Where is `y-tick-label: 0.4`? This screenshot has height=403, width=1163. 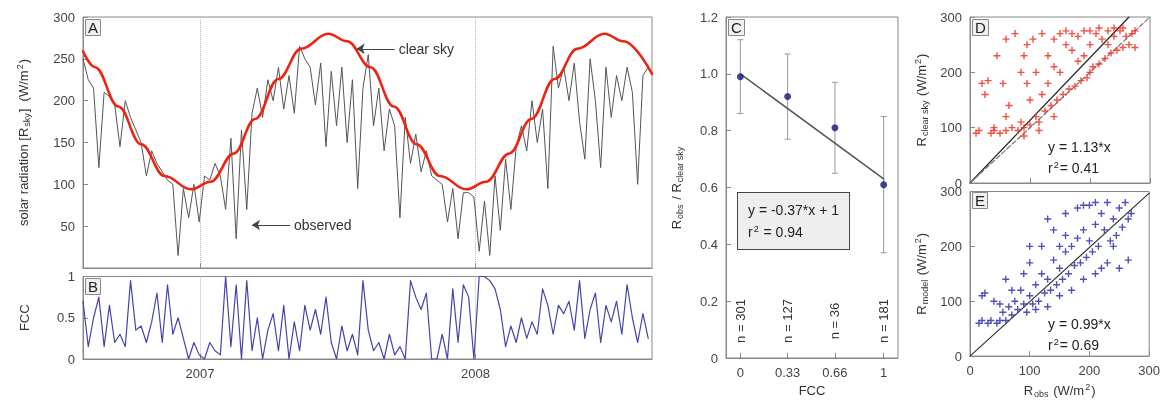 y-tick-label: 0.4 is located at coordinates (708, 244).